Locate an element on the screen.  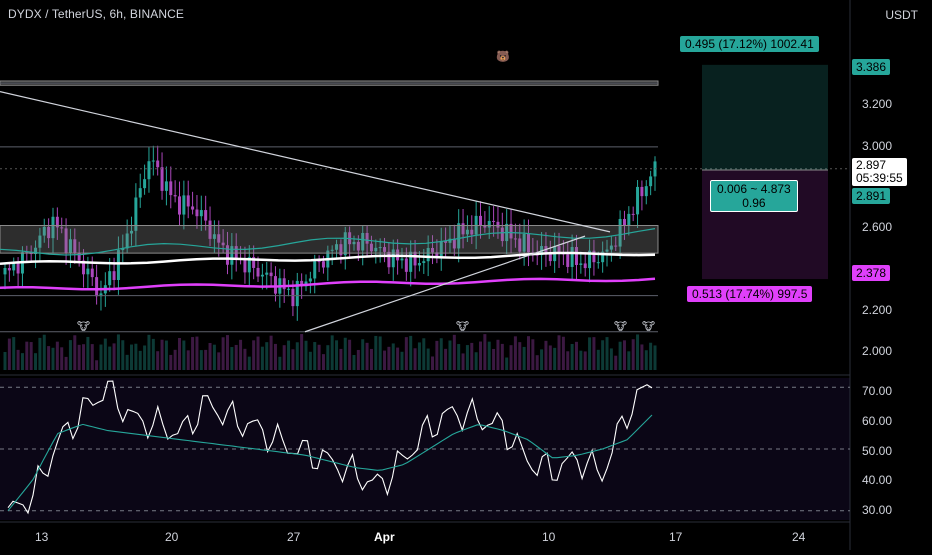
target-info-label: 0.495 (17.12%) 1002.41 is located at coordinates (749, 44).